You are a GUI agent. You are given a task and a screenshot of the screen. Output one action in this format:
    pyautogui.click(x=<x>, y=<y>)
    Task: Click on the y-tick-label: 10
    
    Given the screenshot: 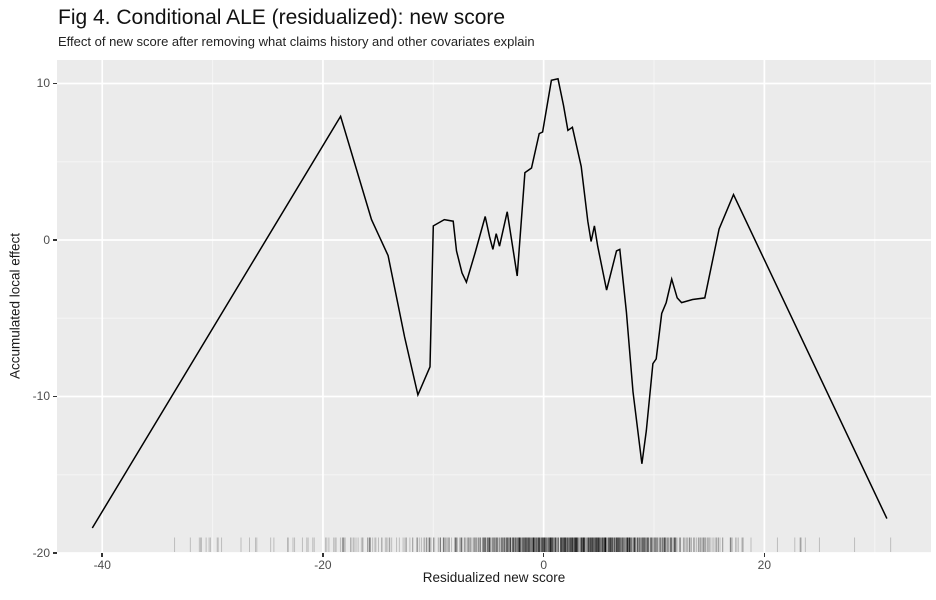 What is the action you would take?
    pyautogui.click(x=43, y=83)
    